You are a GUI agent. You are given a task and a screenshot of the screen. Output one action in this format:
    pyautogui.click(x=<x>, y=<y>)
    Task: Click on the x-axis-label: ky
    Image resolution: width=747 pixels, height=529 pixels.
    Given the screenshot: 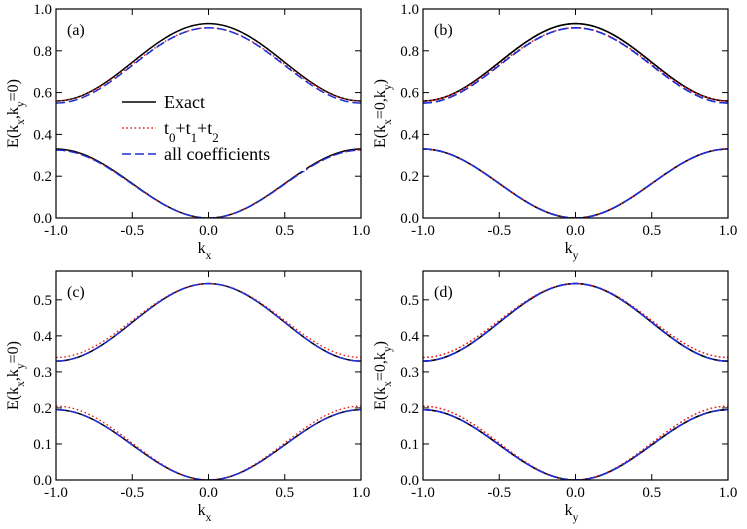 What is the action you would take?
    pyautogui.click(x=572, y=251)
    